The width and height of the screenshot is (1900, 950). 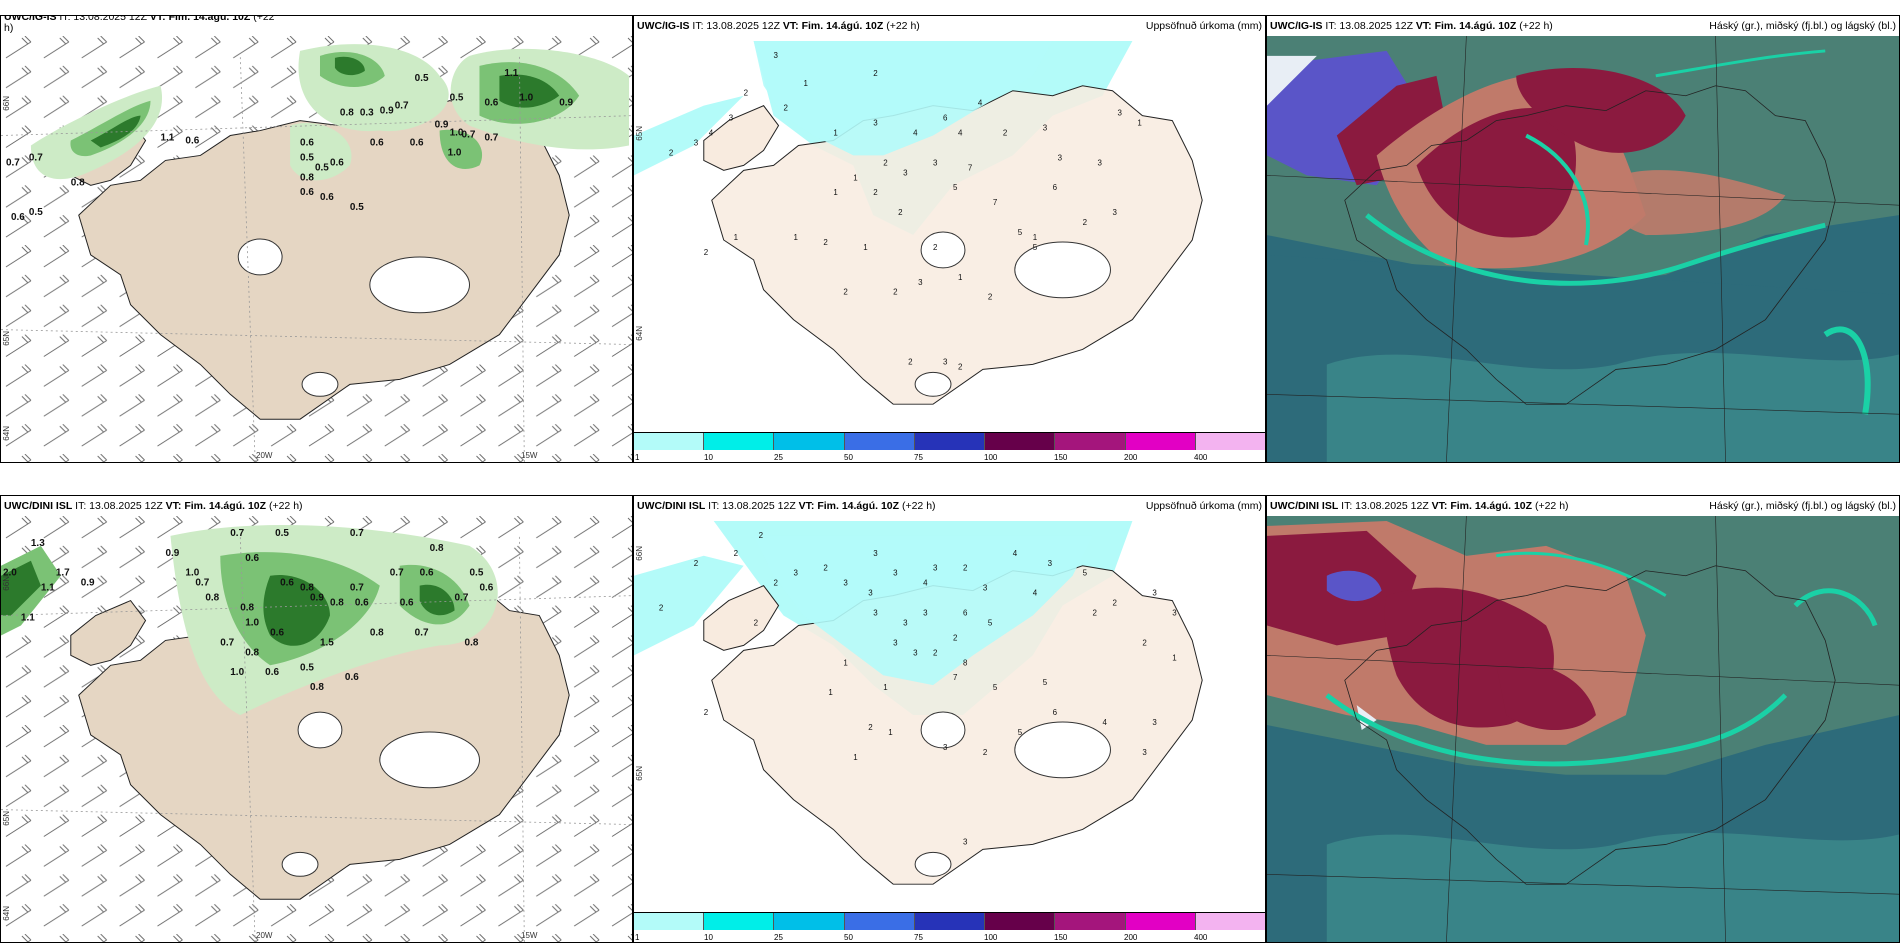 I want to click on model-name: UWC/DINI ISL, so click(x=38, y=506).